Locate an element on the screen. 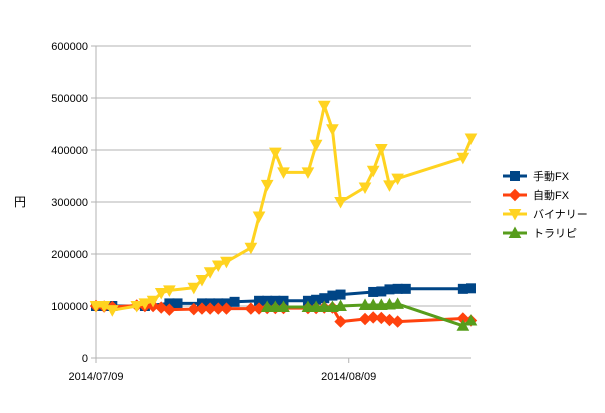 The height and width of the screenshot is (413, 605). y-tick-label-1: 100000 is located at coordinates (69, 307).